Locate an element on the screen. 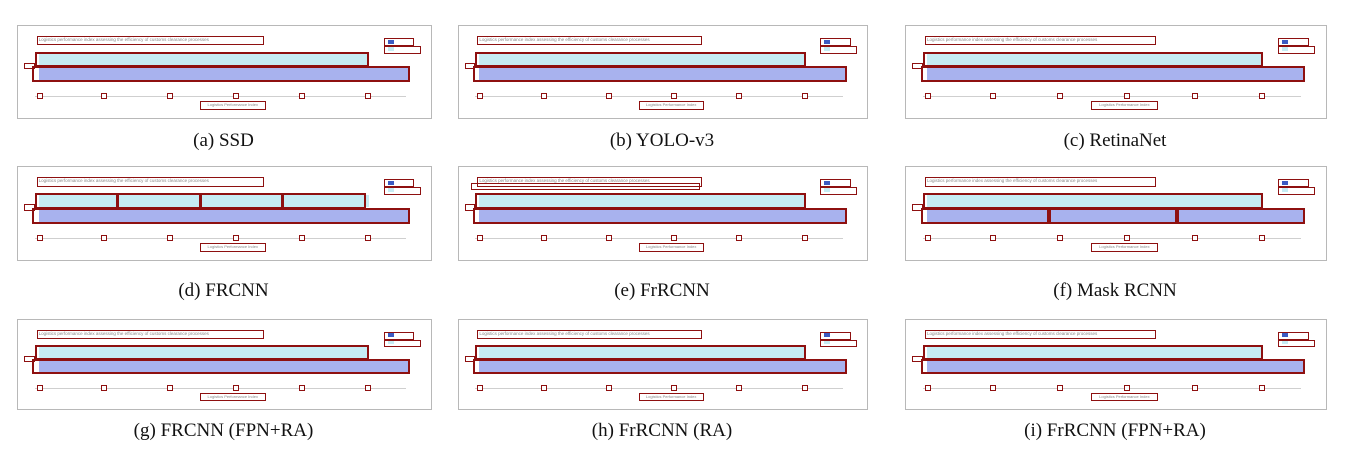 This screenshot has width=1349, height=463. panel-caption: (e) FrRCNN is located at coordinates (662, 290).